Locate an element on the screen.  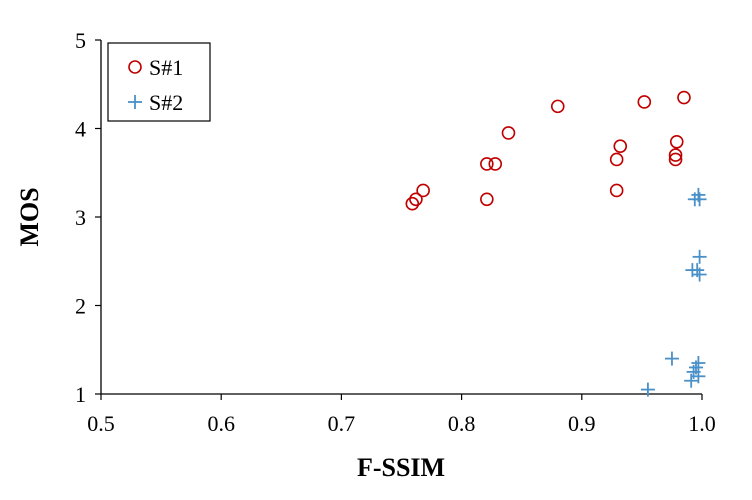
legend-label-s1: S#1 is located at coordinates (166, 67).